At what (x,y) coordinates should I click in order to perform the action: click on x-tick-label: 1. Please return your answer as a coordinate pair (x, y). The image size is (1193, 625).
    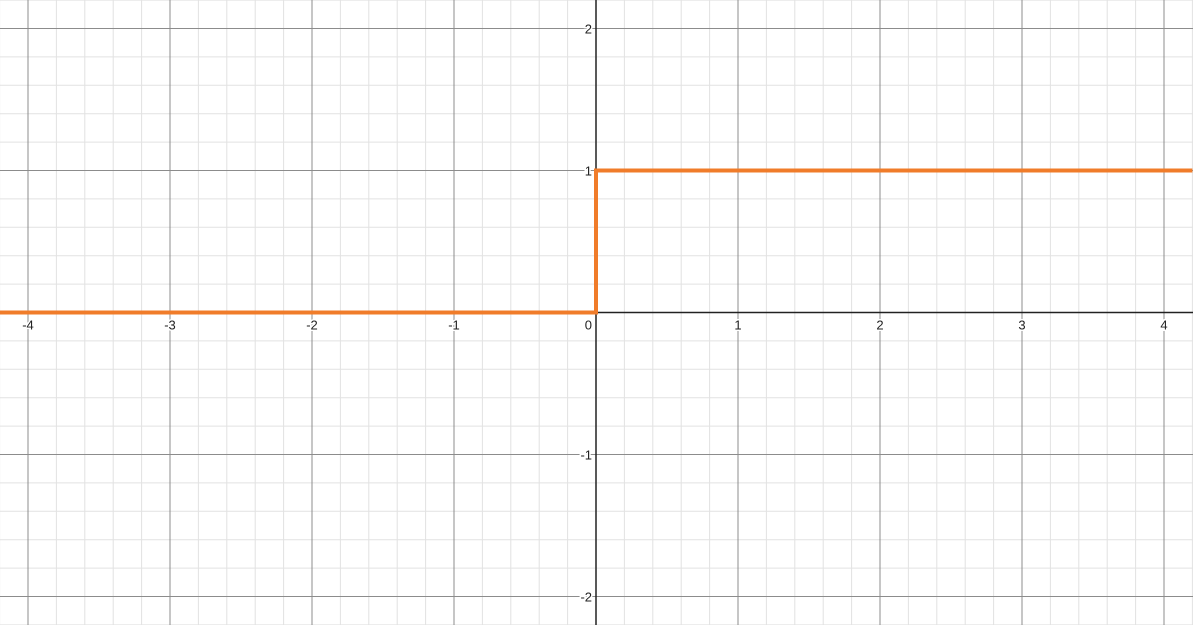
    Looking at the image, I should click on (737, 325).